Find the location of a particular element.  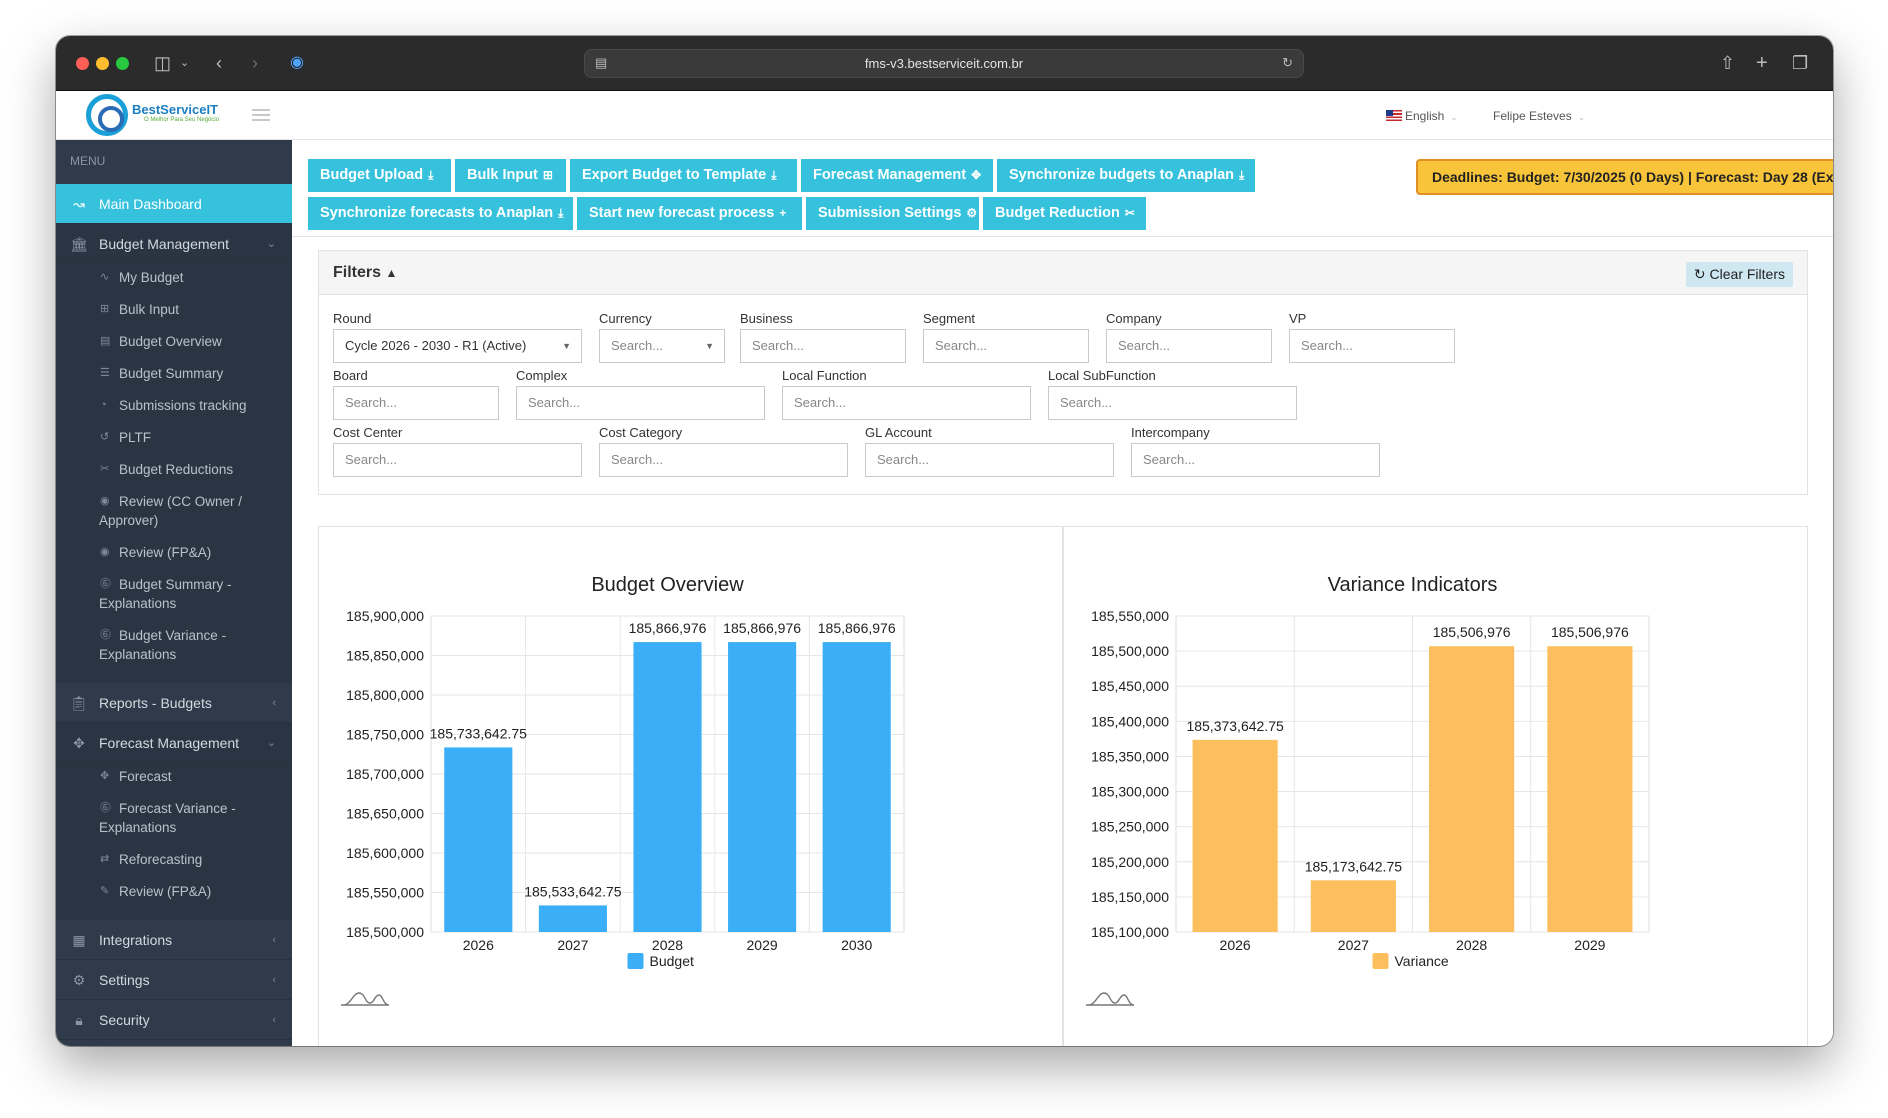

user-menu: Felipe Esteves ⌄ is located at coordinates (1539, 116).